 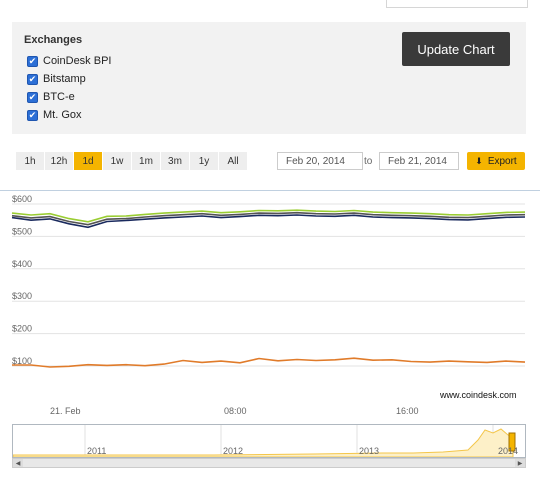 What do you see at coordinates (264, 441) in the screenshot?
I see `navigator-series` at bounding box center [264, 441].